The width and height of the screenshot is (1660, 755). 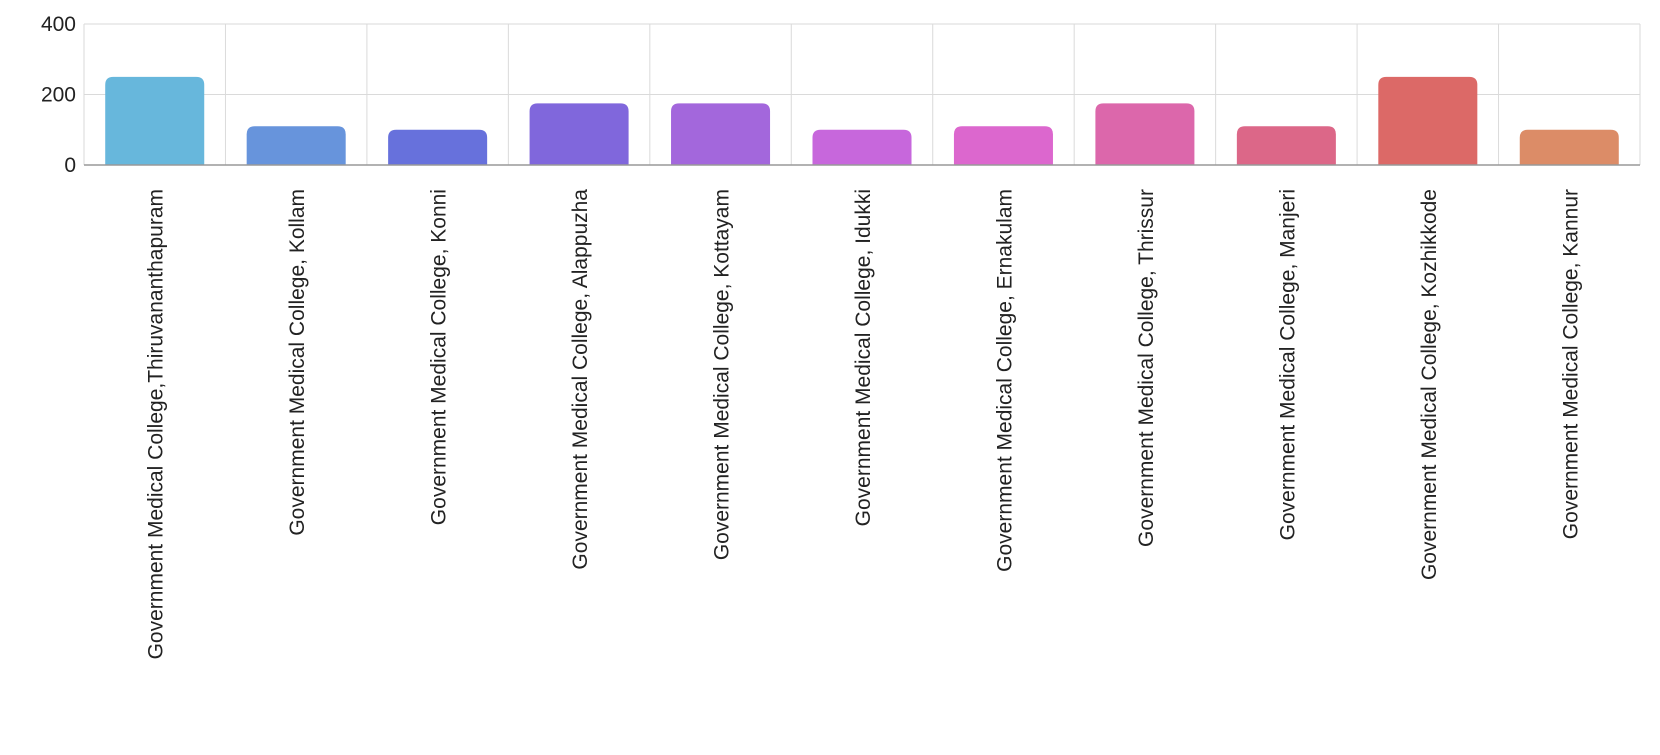 I want to click on x-tick-label: Government Medical College, Alappuzha, so click(x=580, y=379).